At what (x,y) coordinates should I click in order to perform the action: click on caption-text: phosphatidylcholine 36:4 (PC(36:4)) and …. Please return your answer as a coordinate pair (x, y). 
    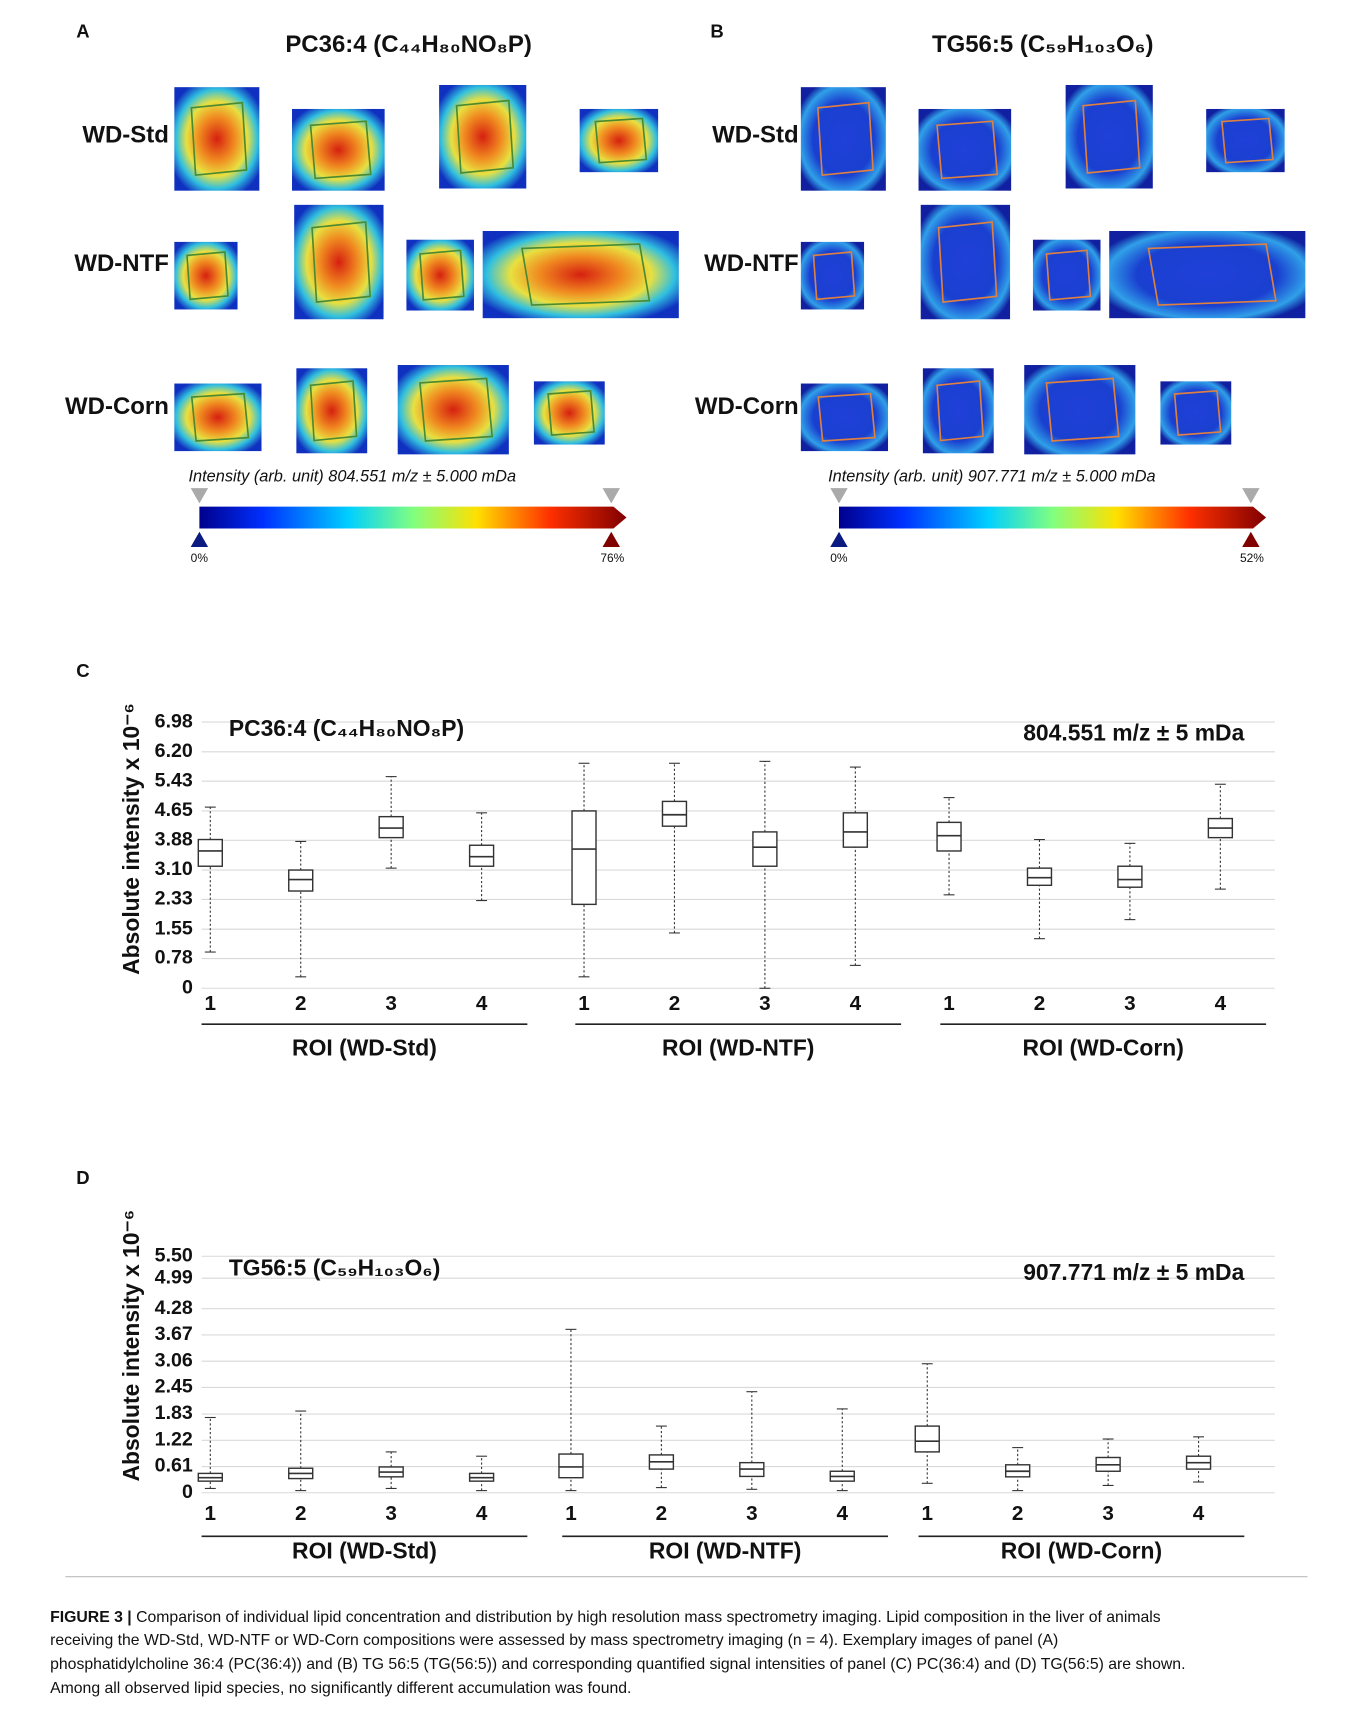
    Looking at the image, I should click on (617, 1664).